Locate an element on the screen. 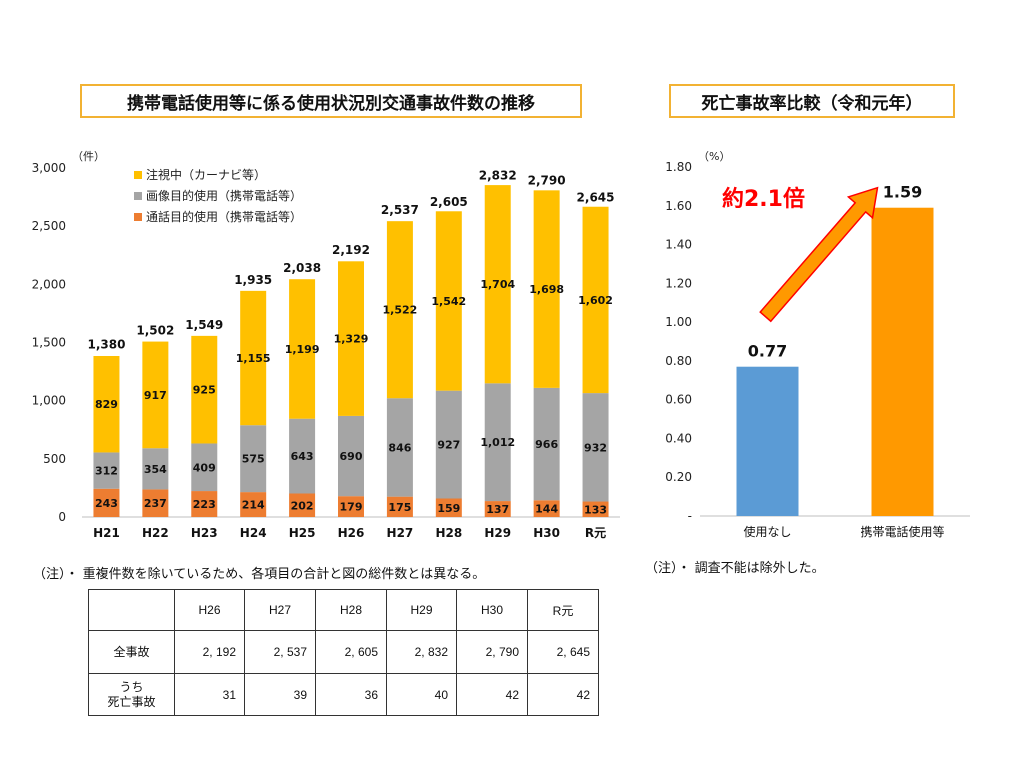  ratio-annotation: 約2.1倍 is located at coordinates (763, 199).